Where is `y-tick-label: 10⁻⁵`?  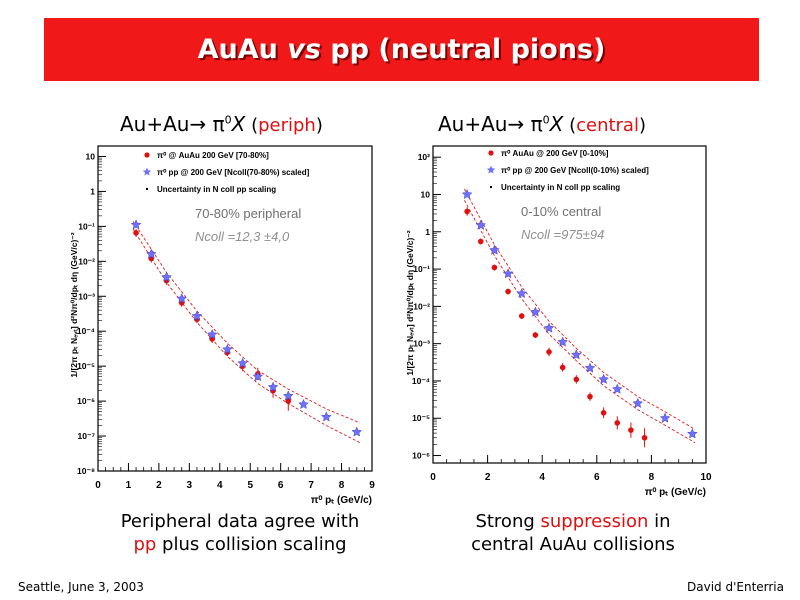 y-tick-label: 10⁻⁵ is located at coordinates (421, 418).